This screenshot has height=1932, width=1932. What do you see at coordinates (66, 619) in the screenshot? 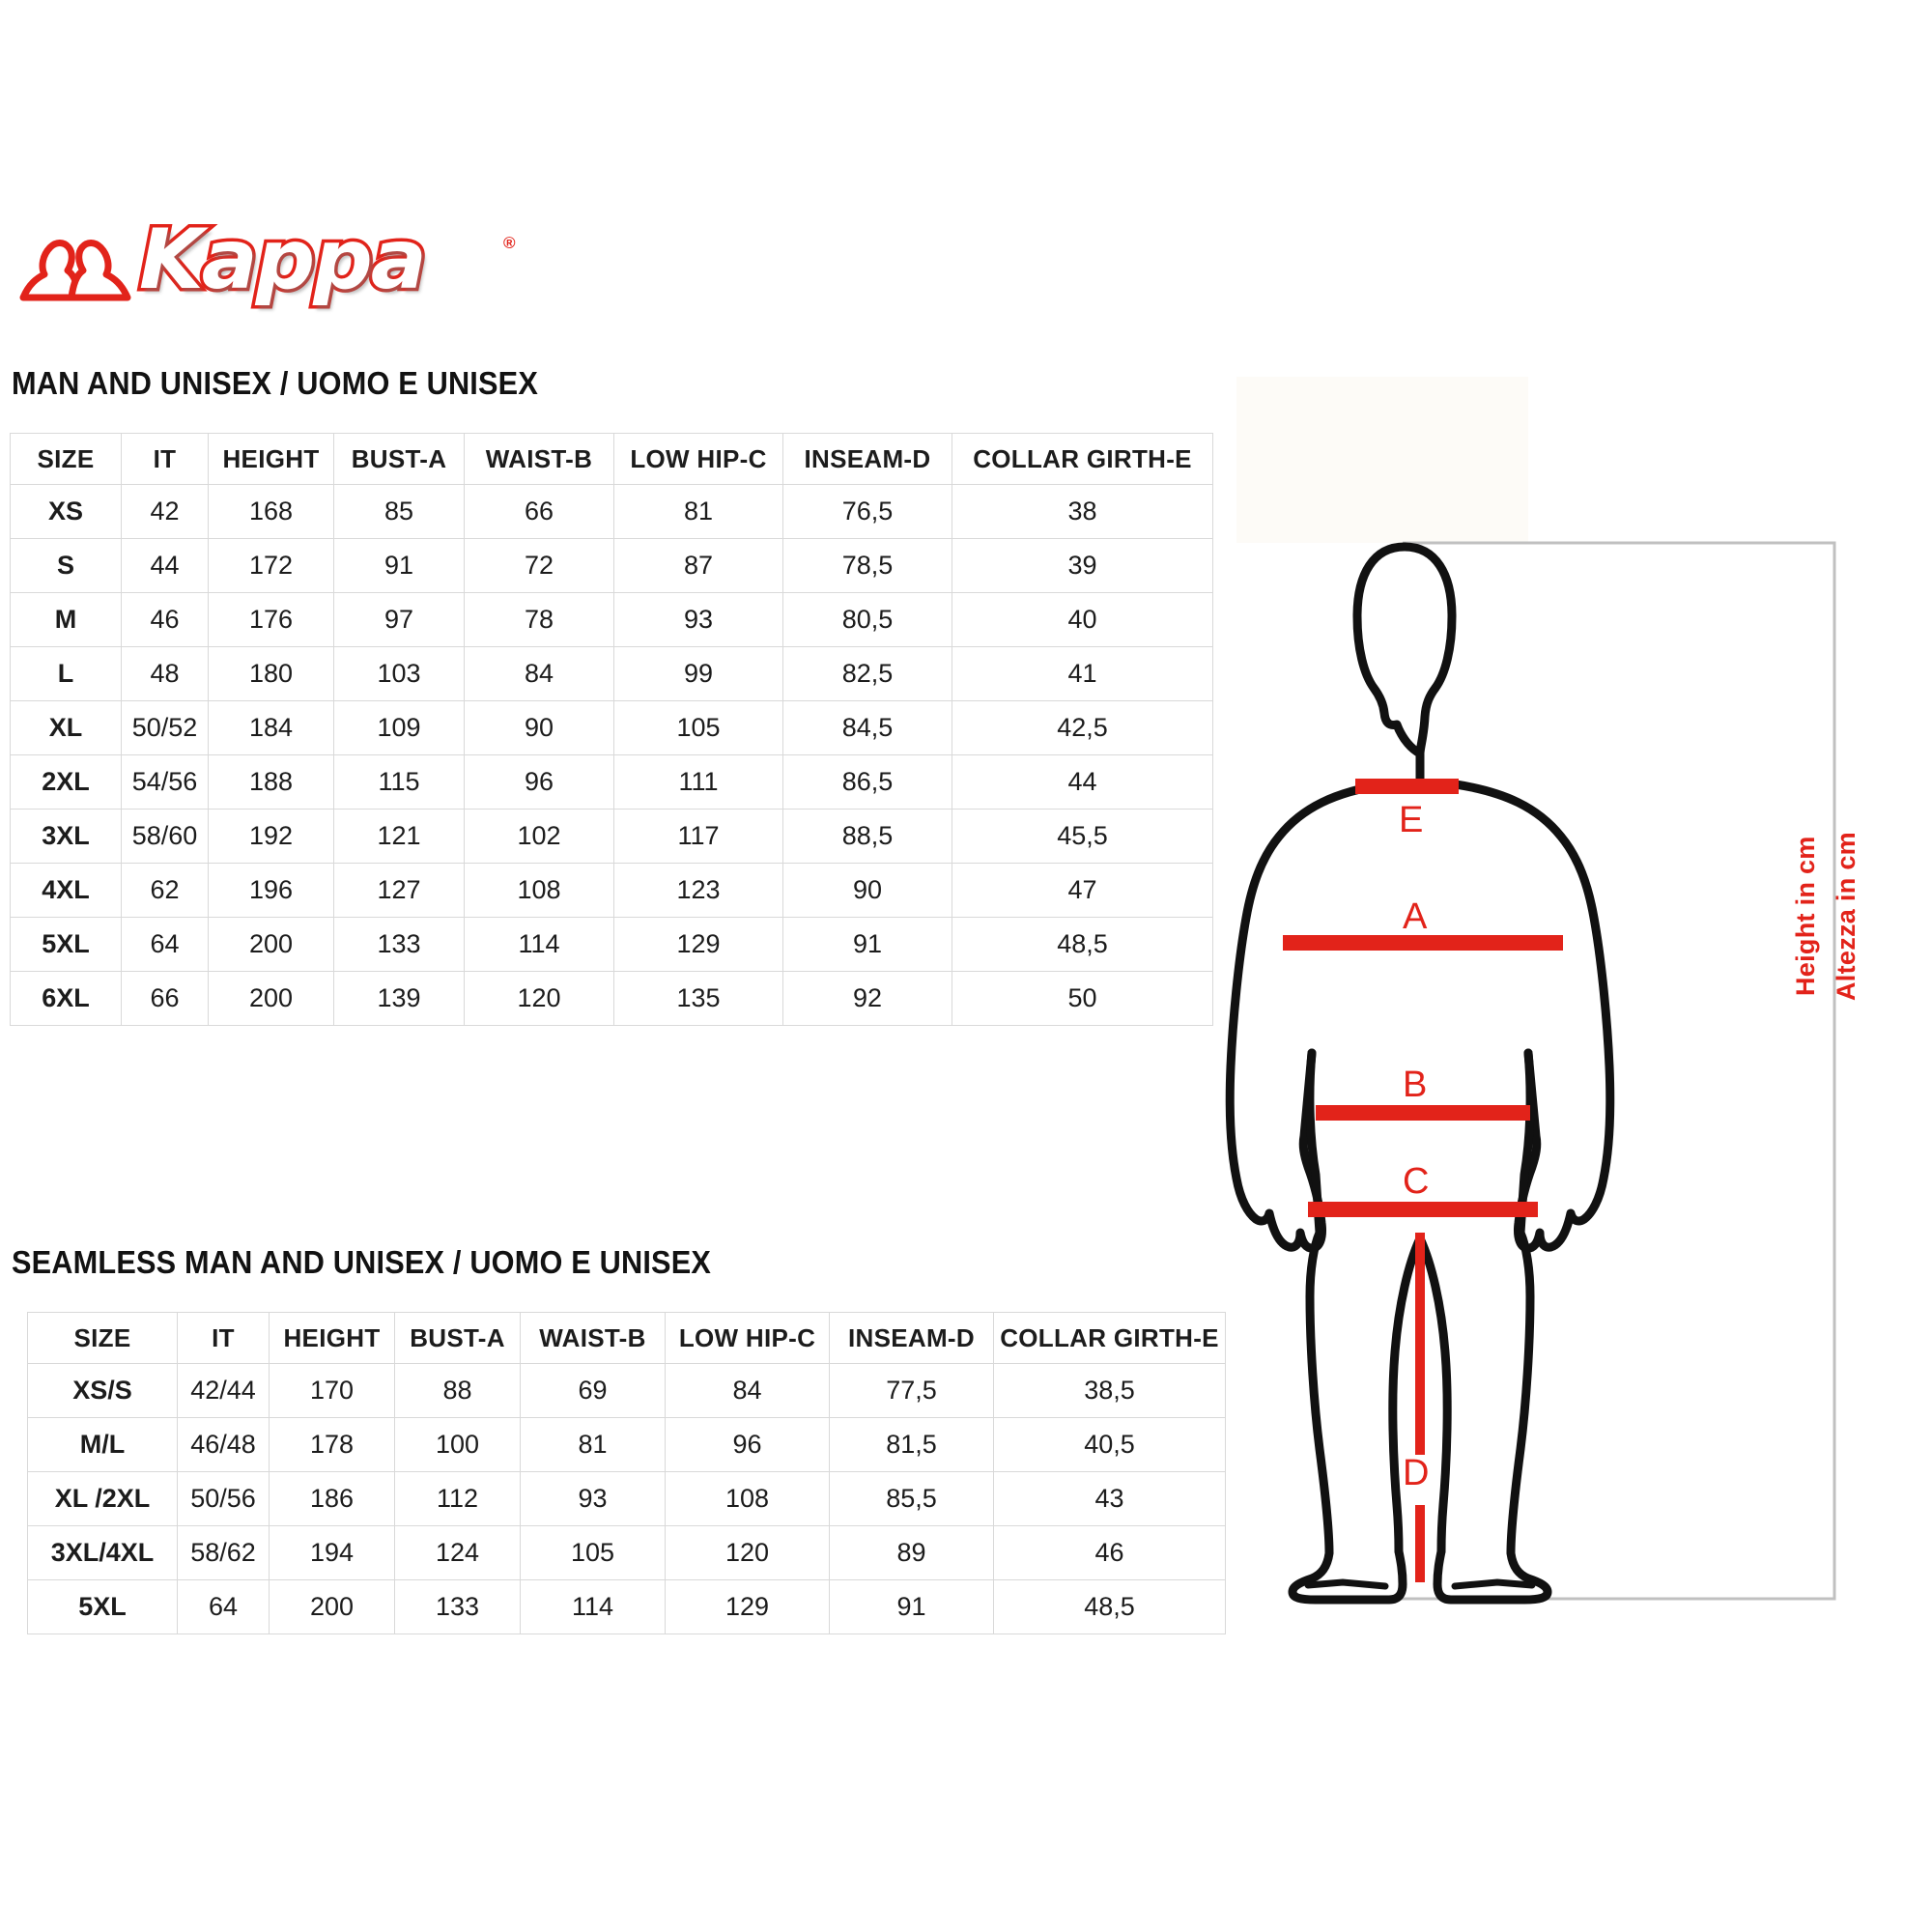
I see `cell-size: M` at bounding box center [66, 619].